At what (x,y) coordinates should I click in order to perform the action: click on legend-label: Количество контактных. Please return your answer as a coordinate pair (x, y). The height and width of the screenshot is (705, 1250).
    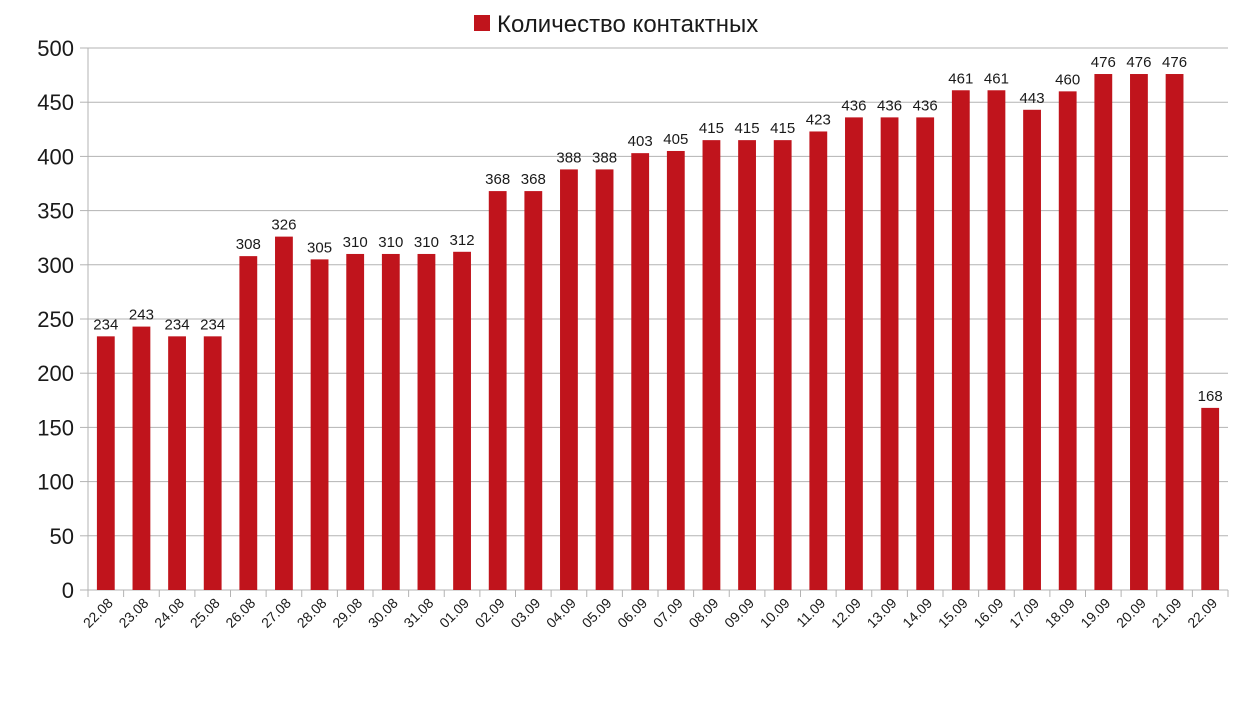
    Looking at the image, I should click on (627, 24).